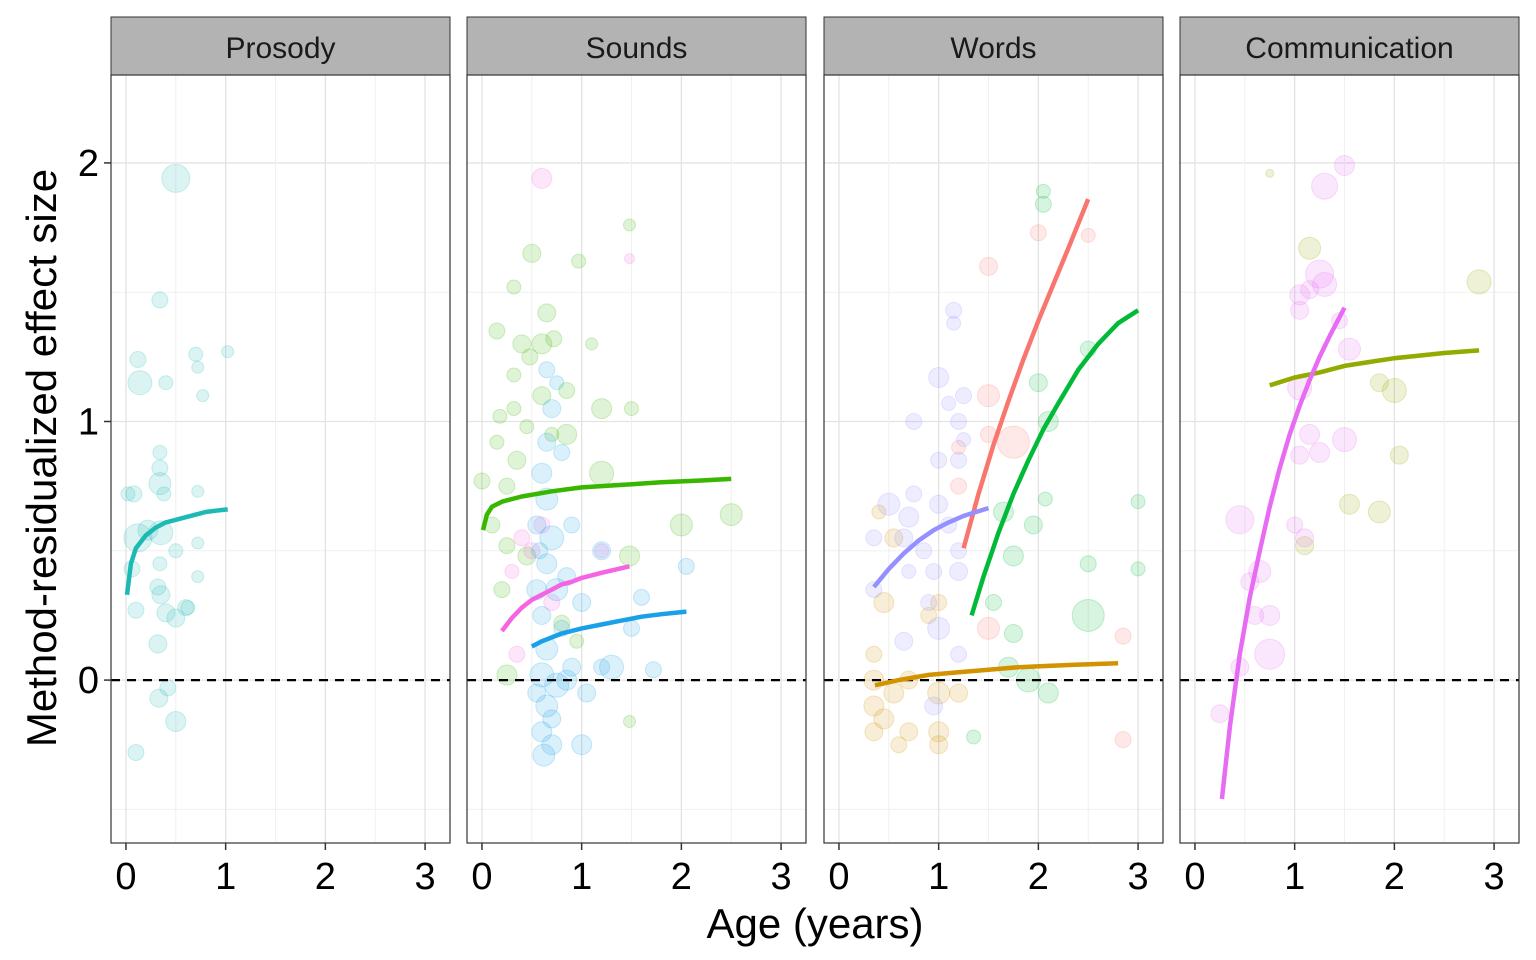  What do you see at coordinates (41, 458) in the screenshot?
I see `y-axis-title: Method-residualized effect size` at bounding box center [41, 458].